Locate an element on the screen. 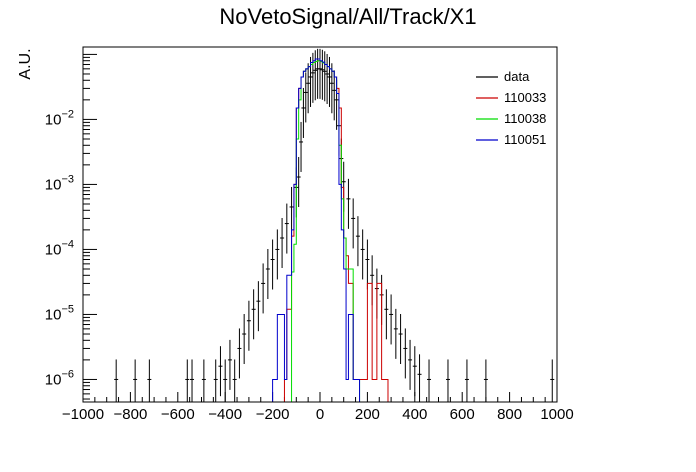  y-tick-label: 10⁻² is located at coordinates (59, 118).